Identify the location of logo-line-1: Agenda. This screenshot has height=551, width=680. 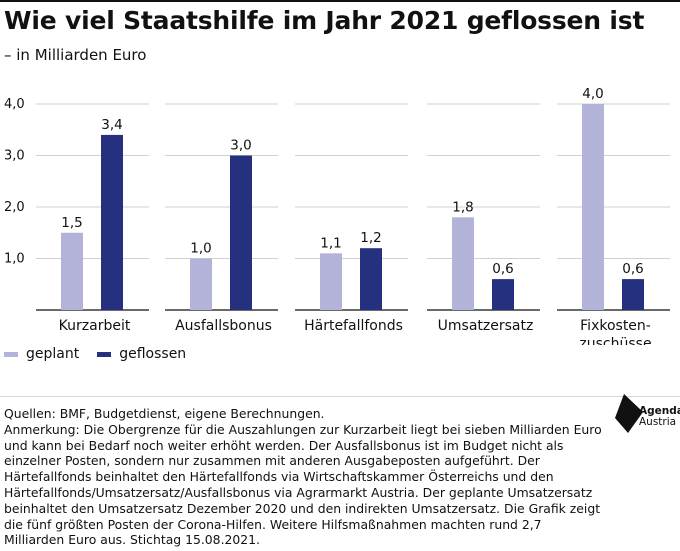
(659, 411).